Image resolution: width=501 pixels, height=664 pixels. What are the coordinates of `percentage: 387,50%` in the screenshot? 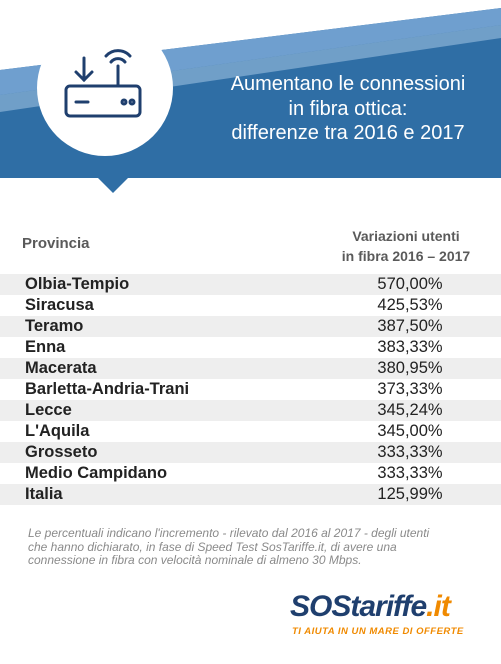 It's located at (410, 326).